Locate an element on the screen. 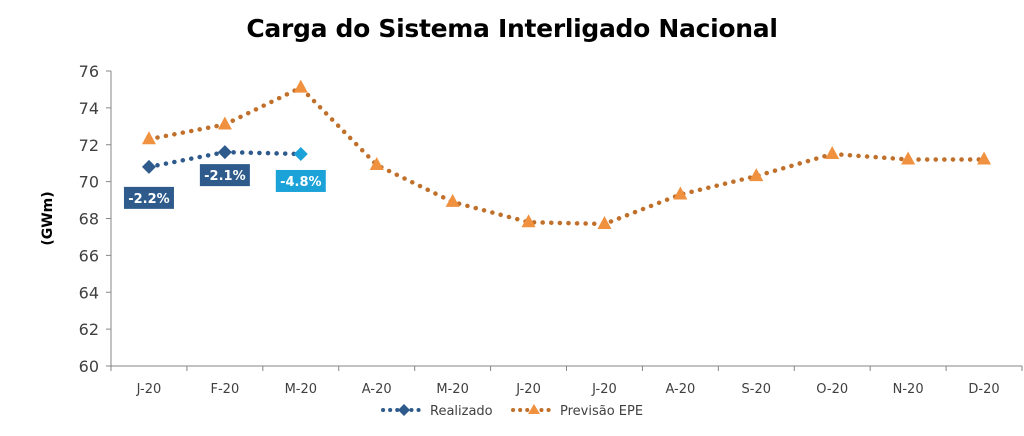 Image resolution: width=1024 pixels, height=436 pixels. x-tick-label: D-20 is located at coordinates (983, 389).